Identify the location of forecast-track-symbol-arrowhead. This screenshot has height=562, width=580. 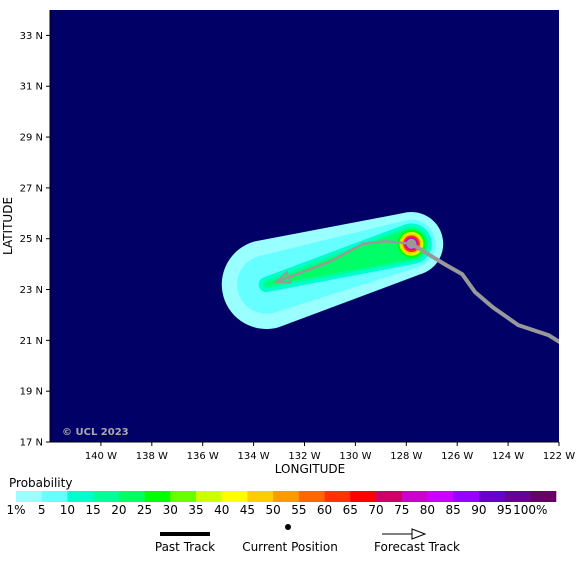
(419, 534).